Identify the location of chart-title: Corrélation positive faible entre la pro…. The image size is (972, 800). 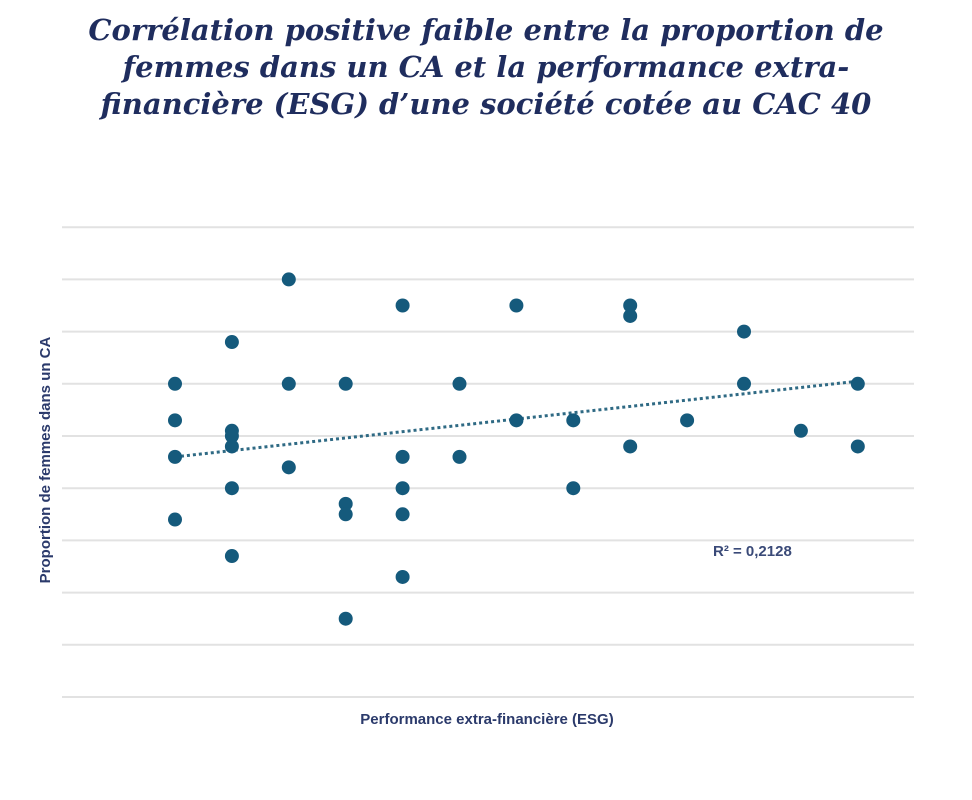
(486, 67).